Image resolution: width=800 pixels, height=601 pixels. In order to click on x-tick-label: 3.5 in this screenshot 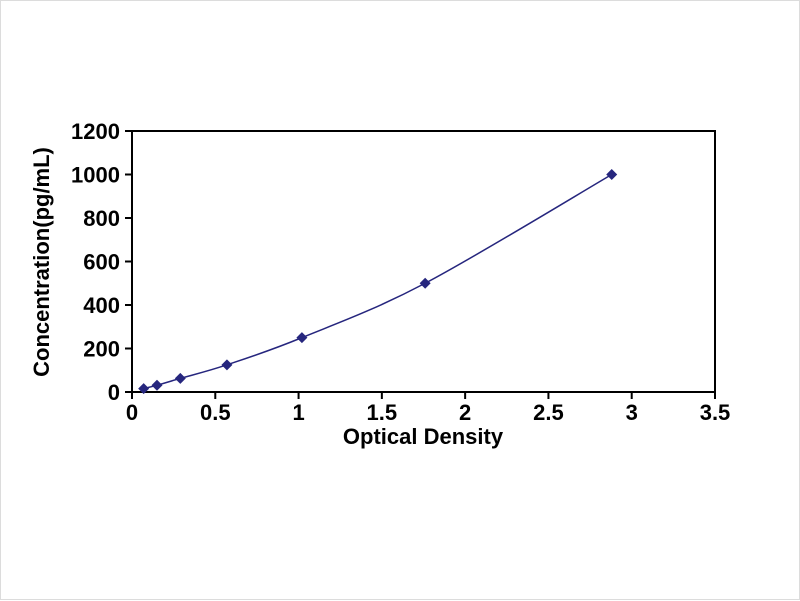, I will do `click(715, 412)`.